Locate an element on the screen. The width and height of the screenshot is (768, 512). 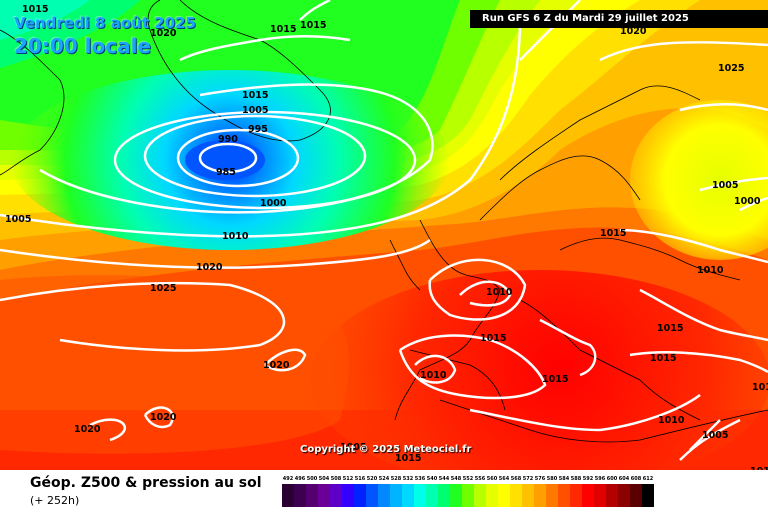
legend-label: 520 is located at coordinates (372, 479).